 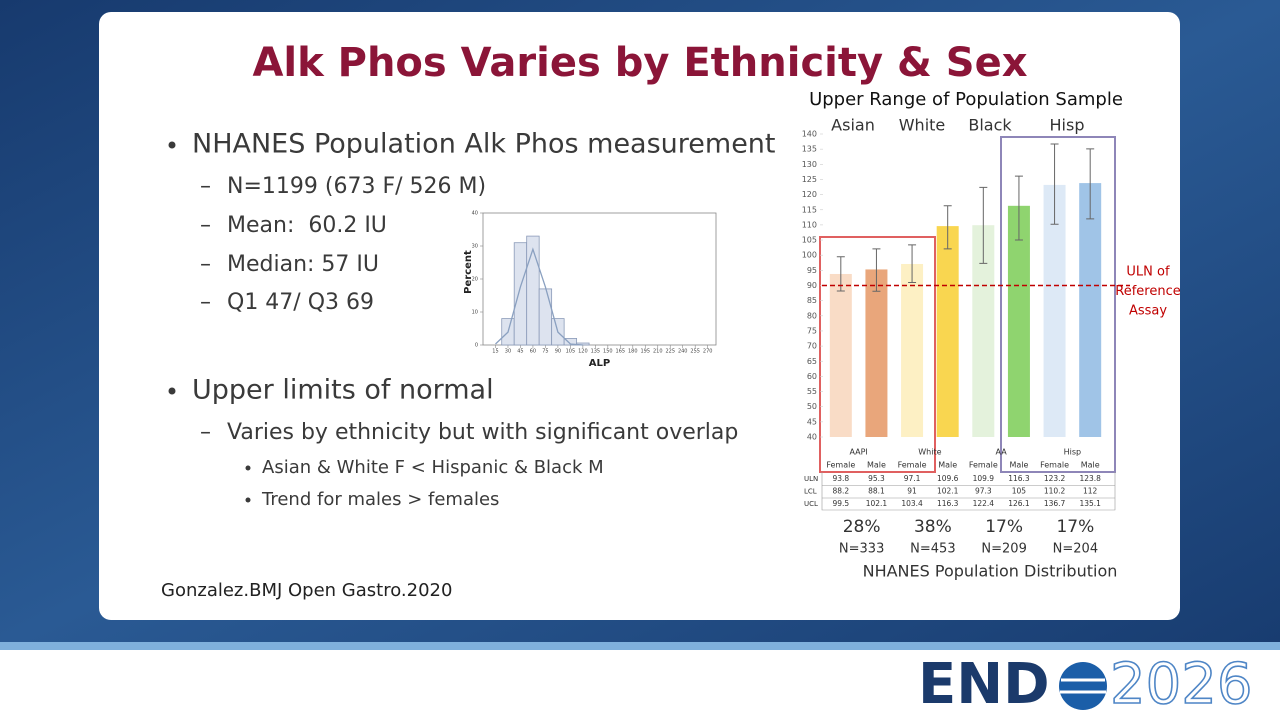 I want to click on table-cell: 102.1, so click(x=877, y=503).